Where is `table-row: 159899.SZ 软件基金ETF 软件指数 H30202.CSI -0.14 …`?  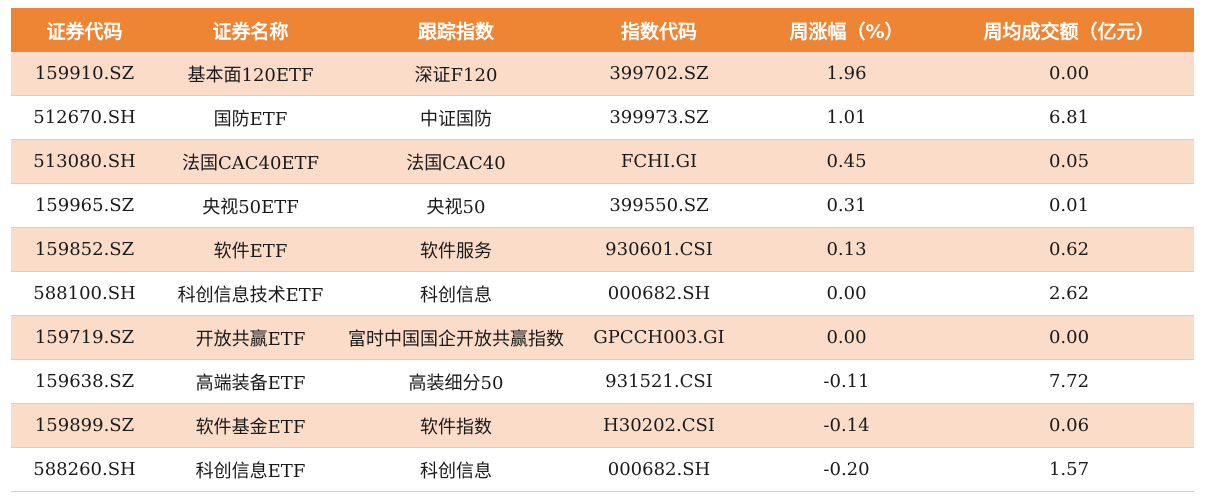
table-row: 159899.SZ 软件基金ETF 软件指数 H30202.CSI -0.14 … is located at coordinates (602, 426).